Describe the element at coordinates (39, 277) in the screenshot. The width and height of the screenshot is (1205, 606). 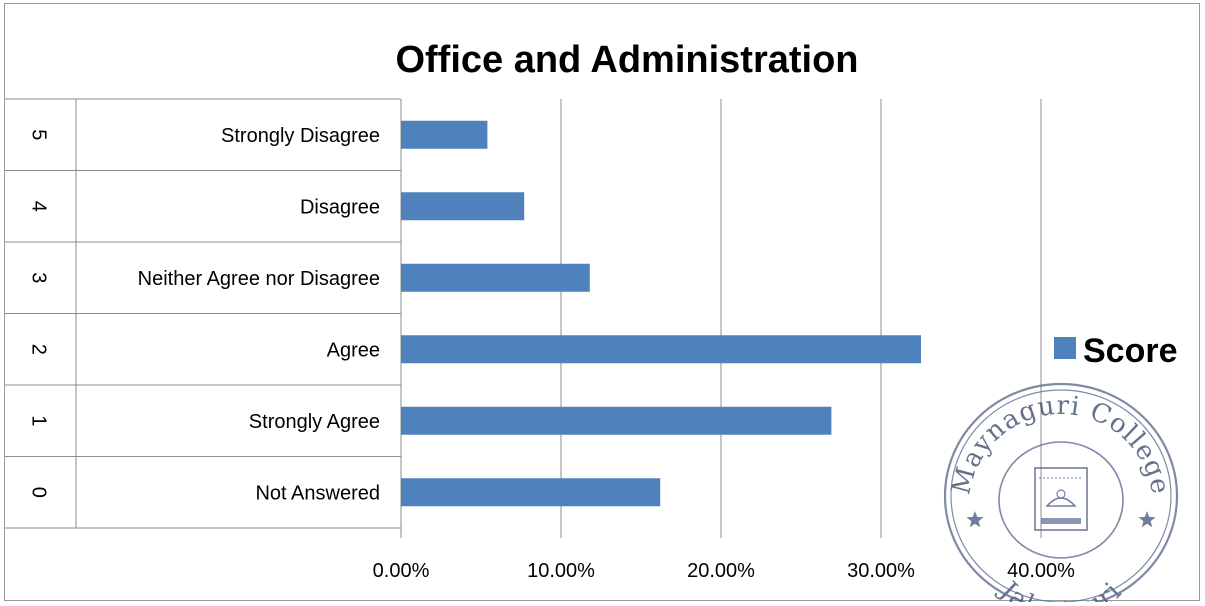
I see `category-index-3: 3` at that location.